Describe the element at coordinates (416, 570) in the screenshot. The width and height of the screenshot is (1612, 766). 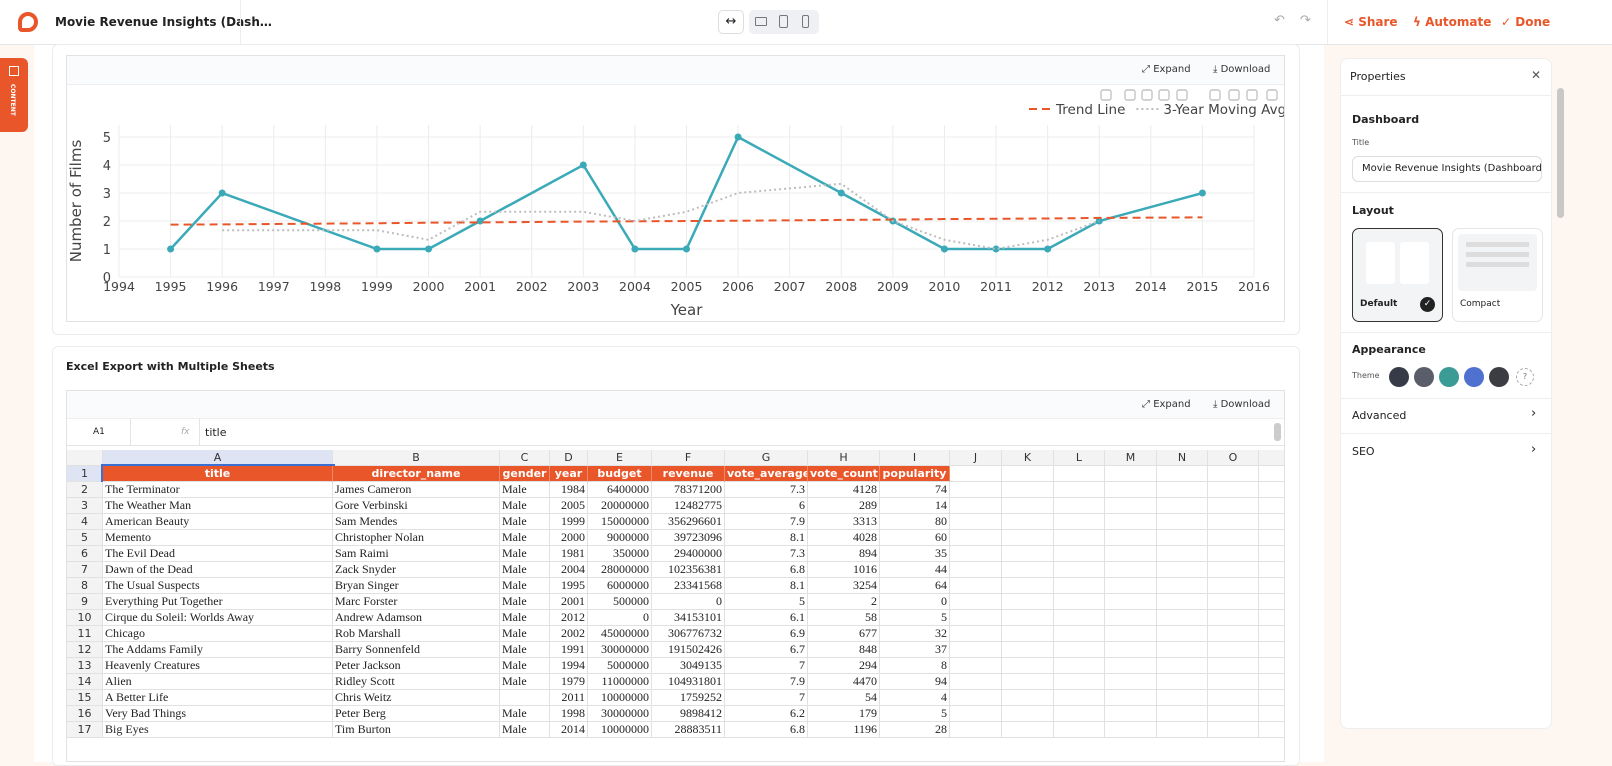
I see `cell: Zack Snyder` at that location.